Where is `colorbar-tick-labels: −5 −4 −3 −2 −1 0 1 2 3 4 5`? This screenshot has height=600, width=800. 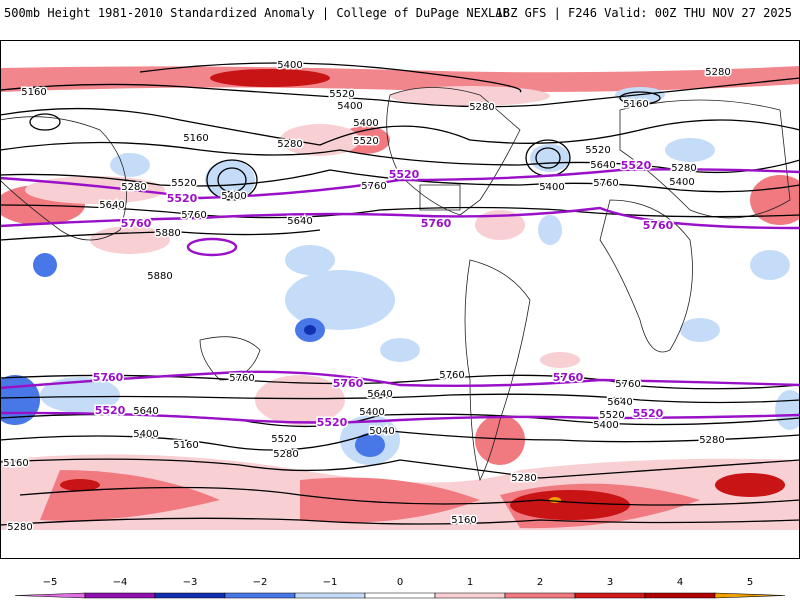
colorbar-tick-labels: −5 −4 −3 −2 −1 0 1 2 3 4 5 is located at coordinates (398, 582).